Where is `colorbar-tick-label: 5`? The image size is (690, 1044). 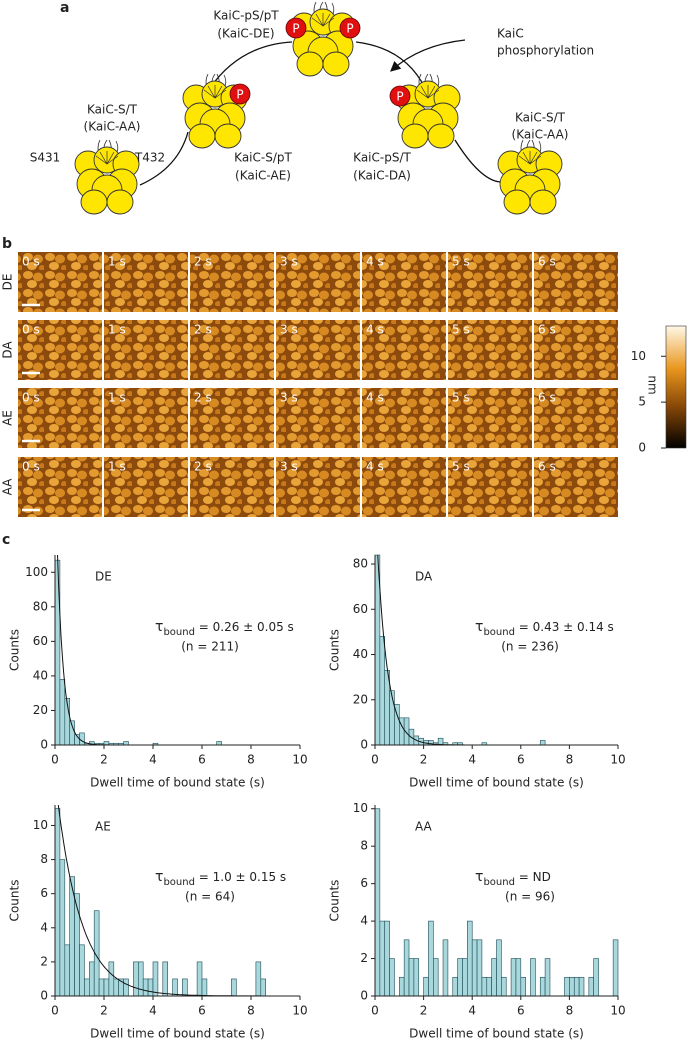 colorbar-tick-label: 5 is located at coordinates (642, 402).